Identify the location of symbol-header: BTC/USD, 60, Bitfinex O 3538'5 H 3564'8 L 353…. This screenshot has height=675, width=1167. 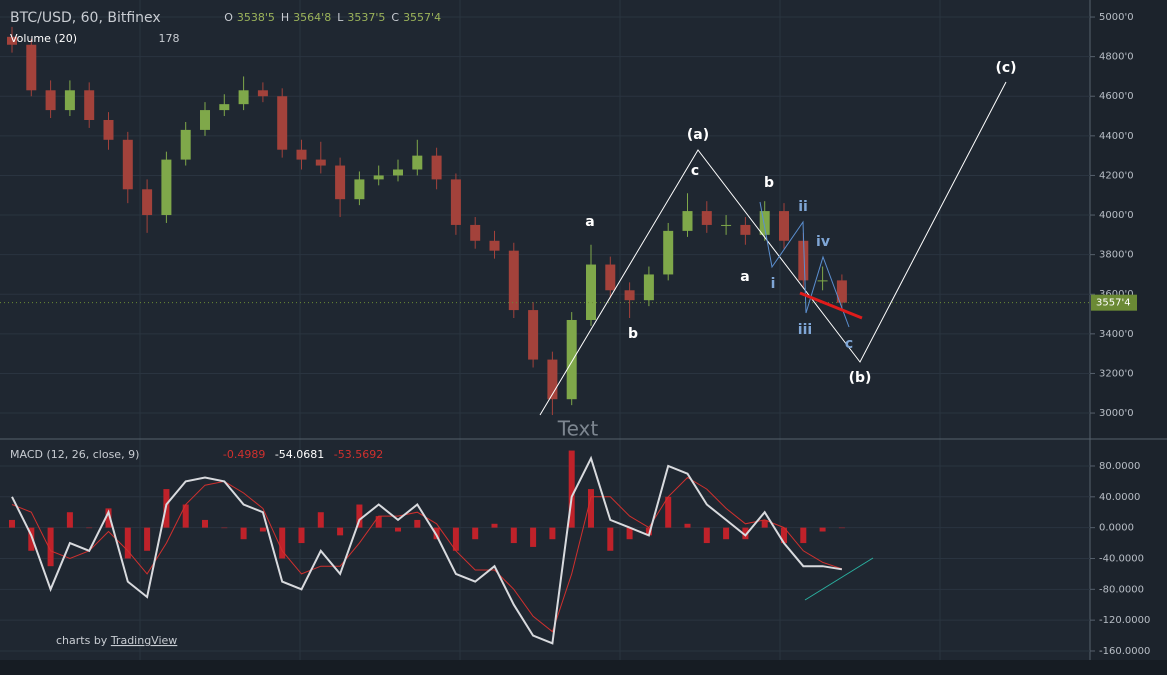
(225, 18).